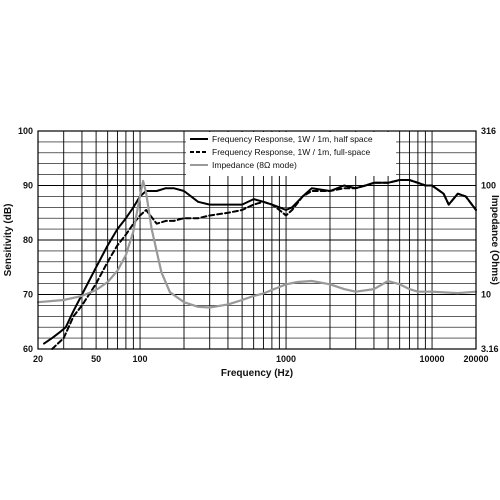 This screenshot has width=500, height=500. I want to click on legend-label-full-space: Frequency Response, 1W / 1m, full-space, so click(291, 152).